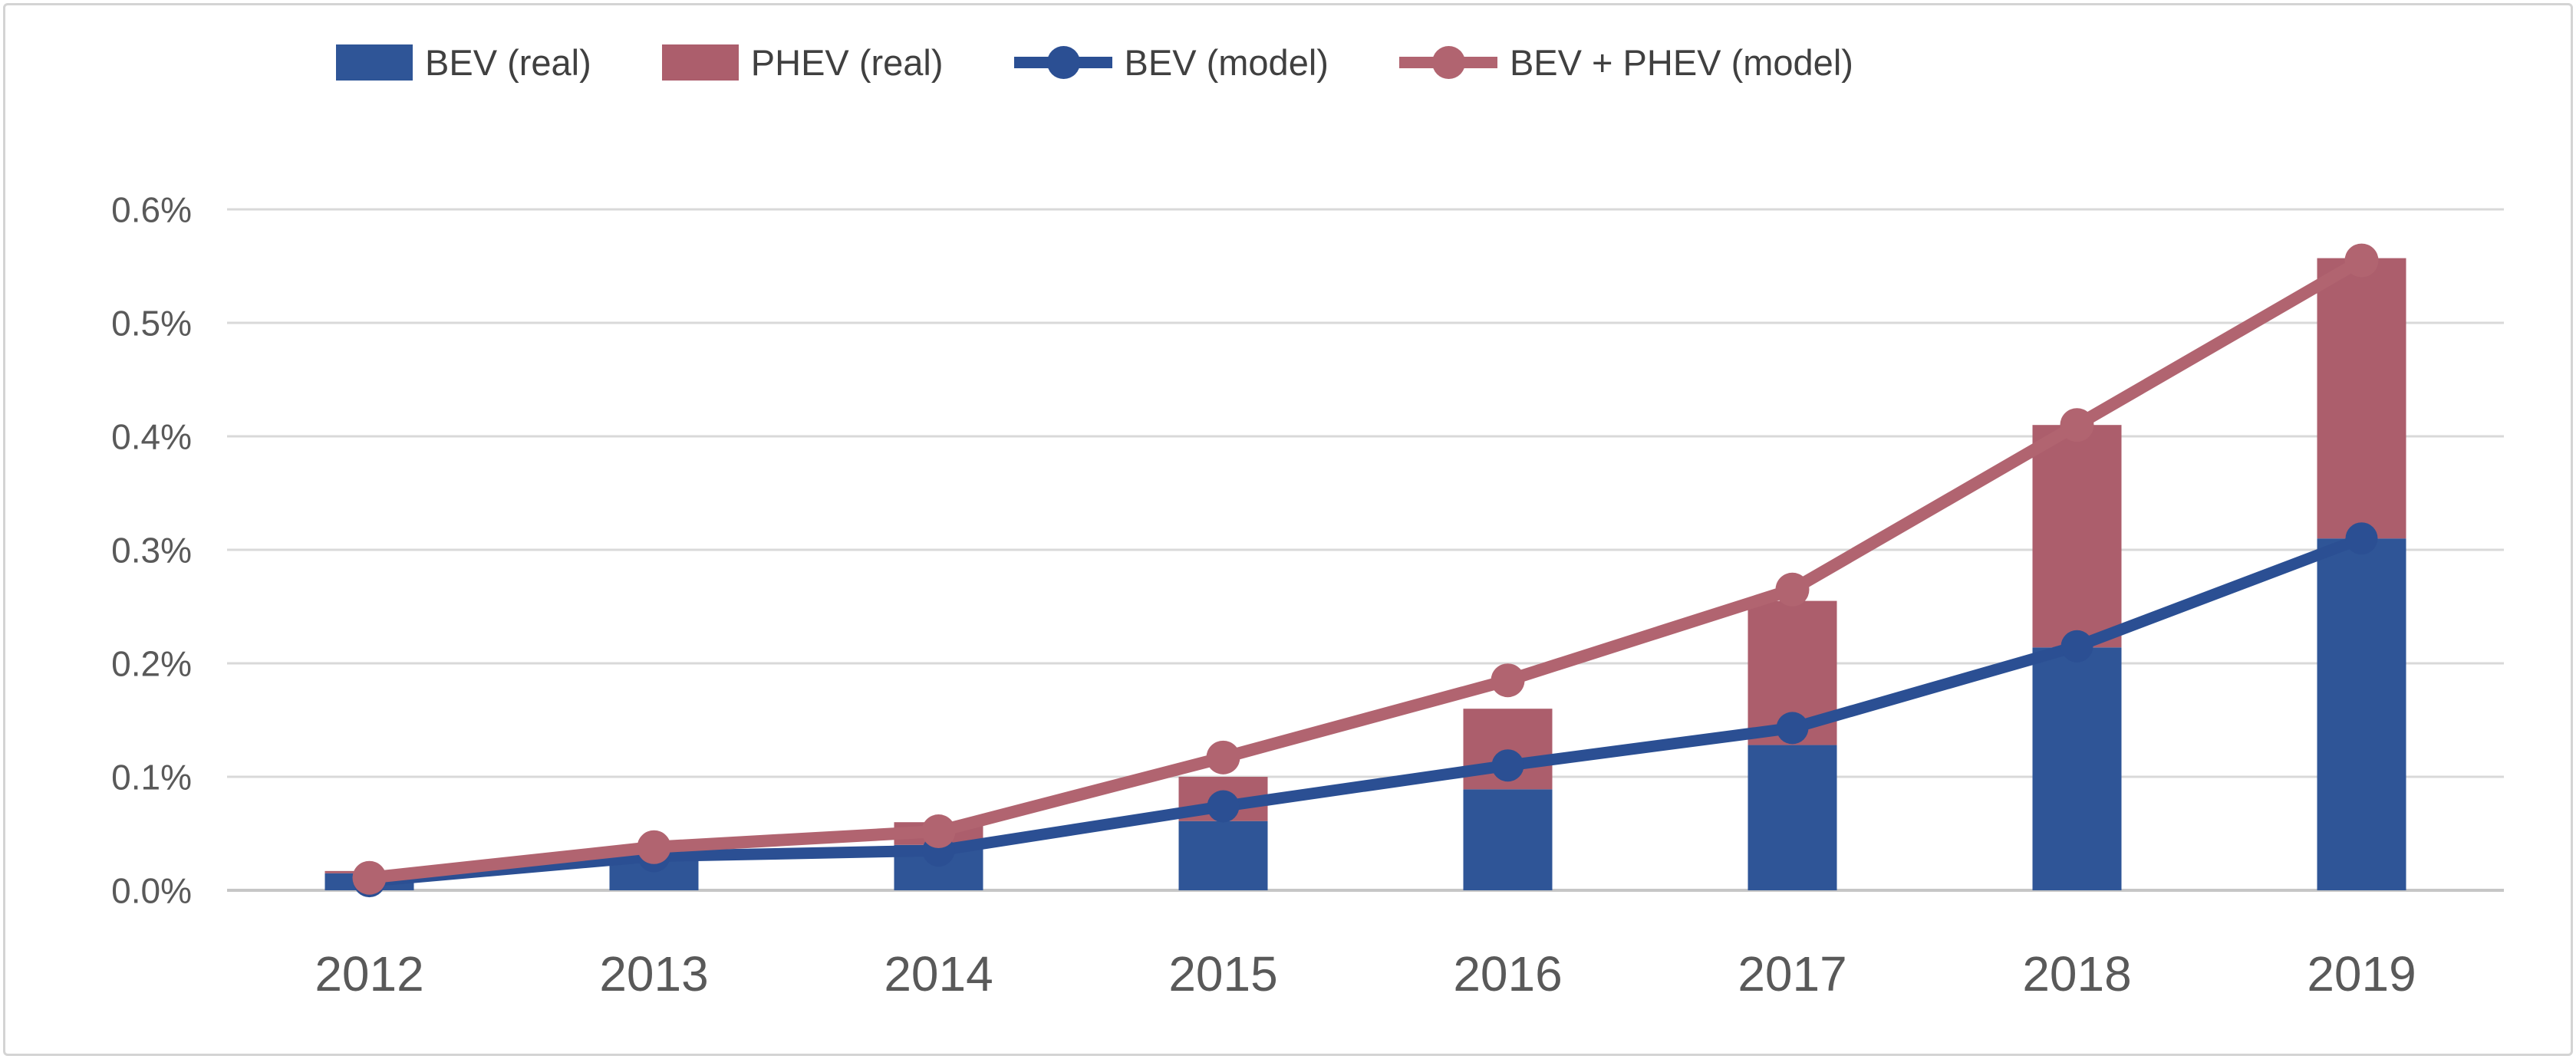 This screenshot has width=2576, height=1059. Describe the element at coordinates (369, 973) in the screenshot. I see `x-tick-label: 2012` at that location.